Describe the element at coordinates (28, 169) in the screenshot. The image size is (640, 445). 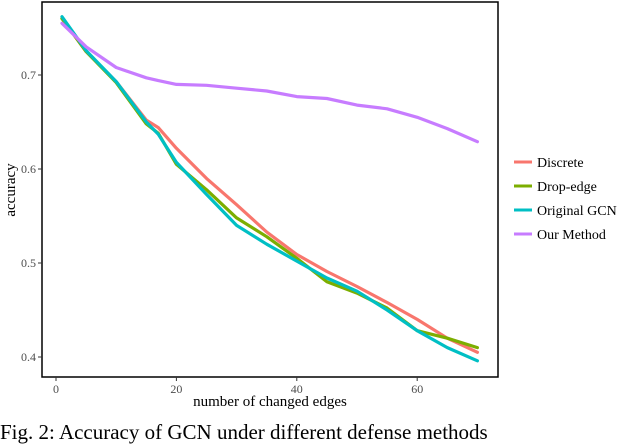
I see `y-tick-label: 0.6` at that location.